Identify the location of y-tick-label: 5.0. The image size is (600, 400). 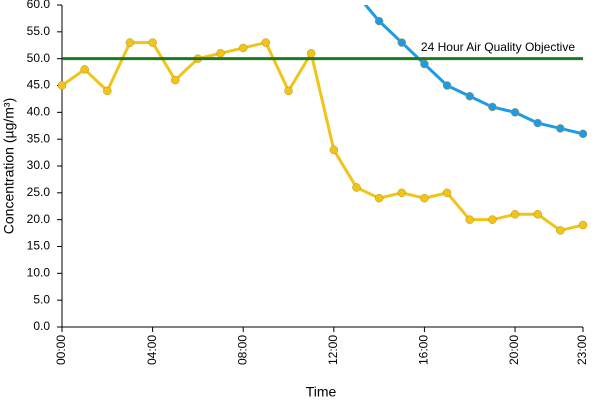
(41, 299).